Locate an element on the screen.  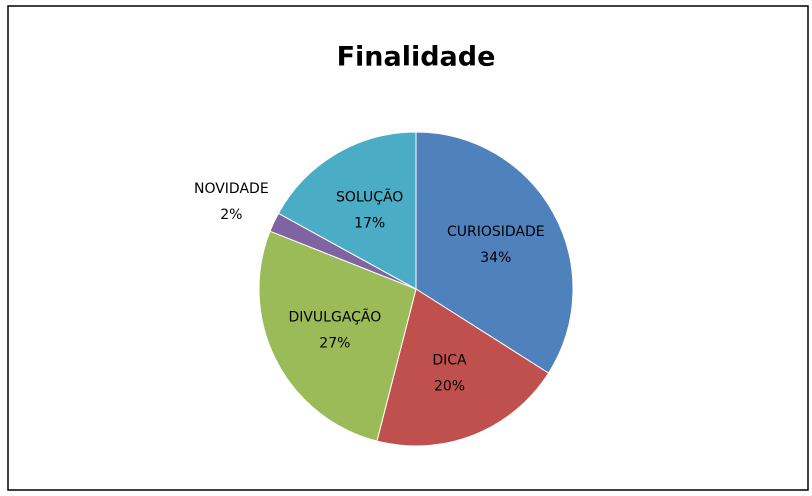
slice-category-label: DIVULGAÇÃO is located at coordinates (334, 316).